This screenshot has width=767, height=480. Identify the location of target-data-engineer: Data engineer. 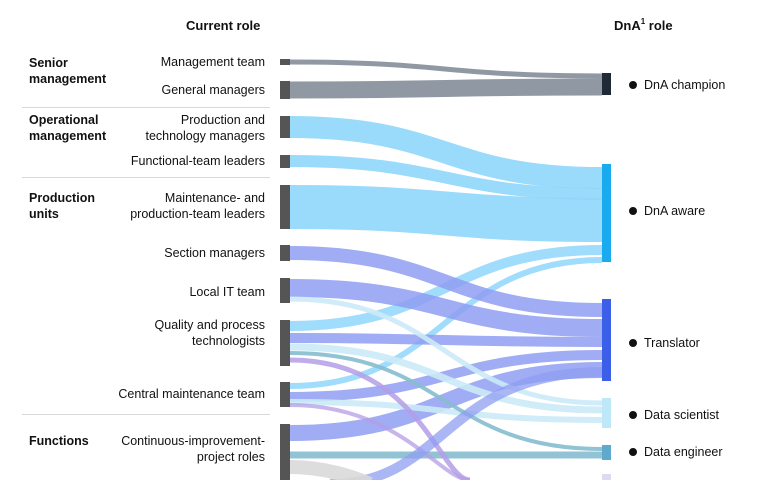
(676, 452).